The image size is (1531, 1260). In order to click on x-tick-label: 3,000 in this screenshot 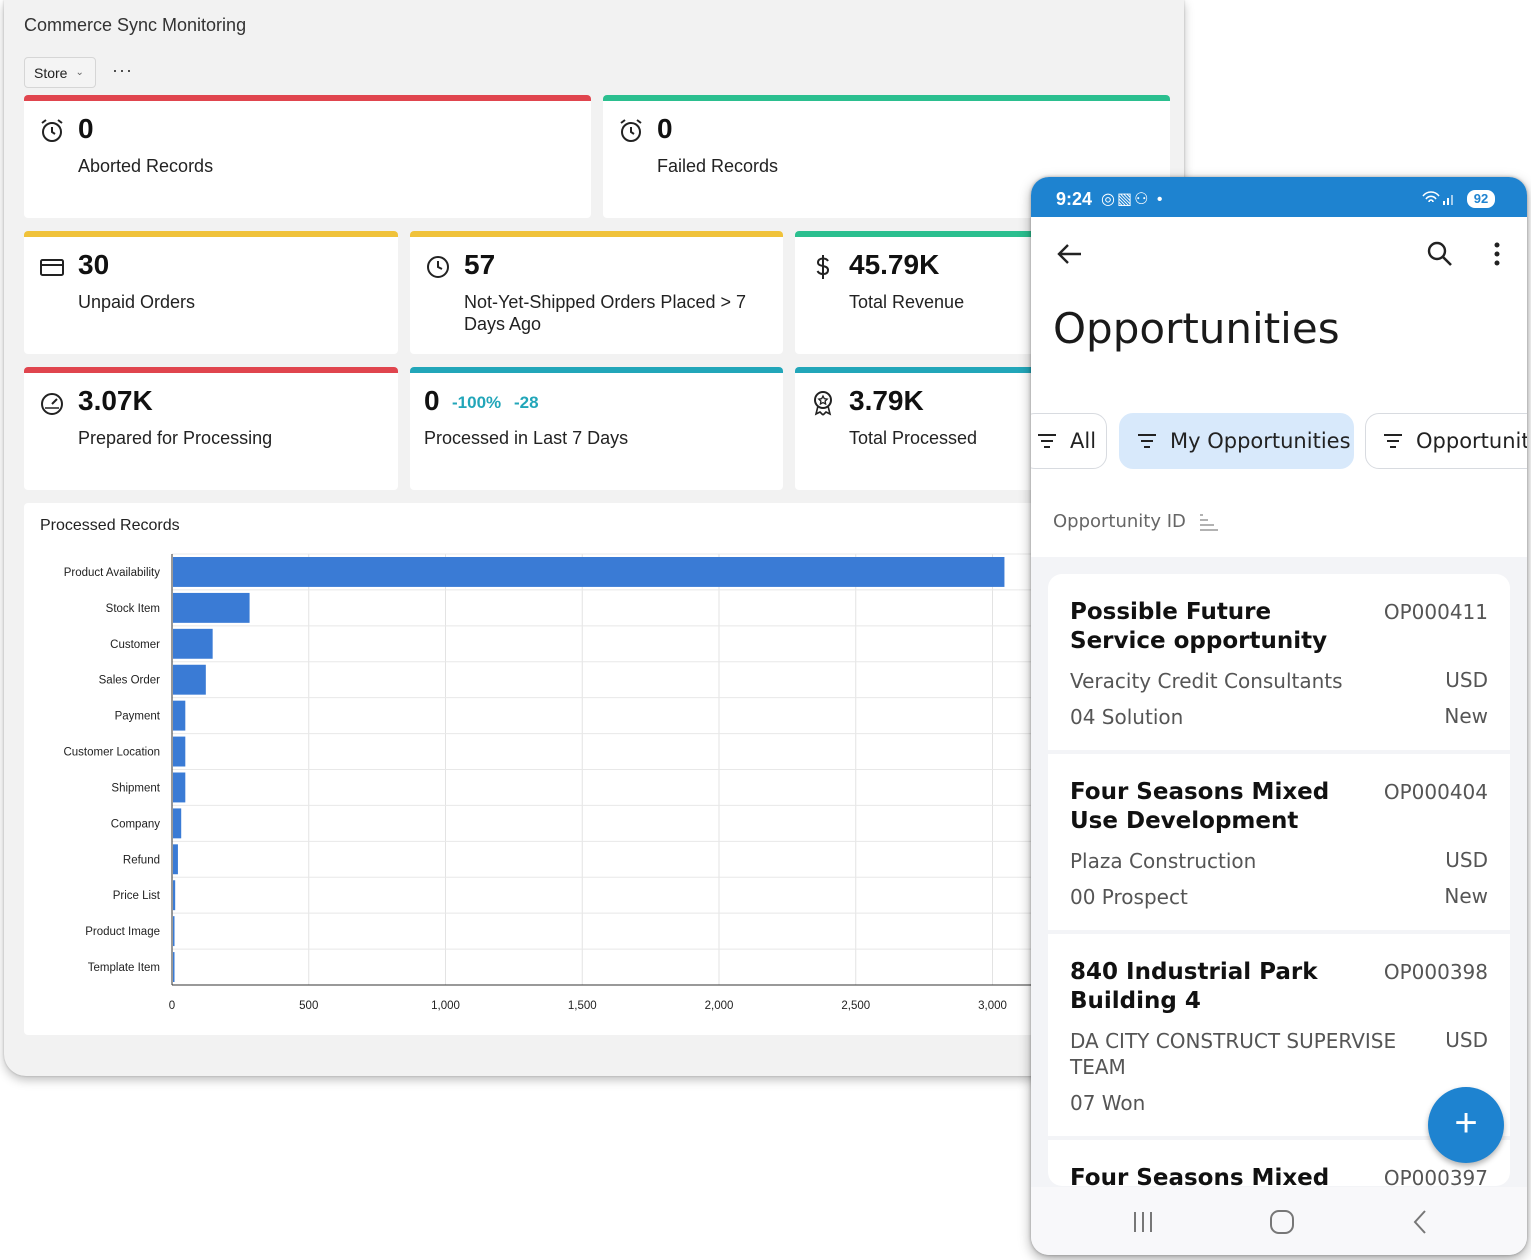, I will do `click(992, 1006)`.